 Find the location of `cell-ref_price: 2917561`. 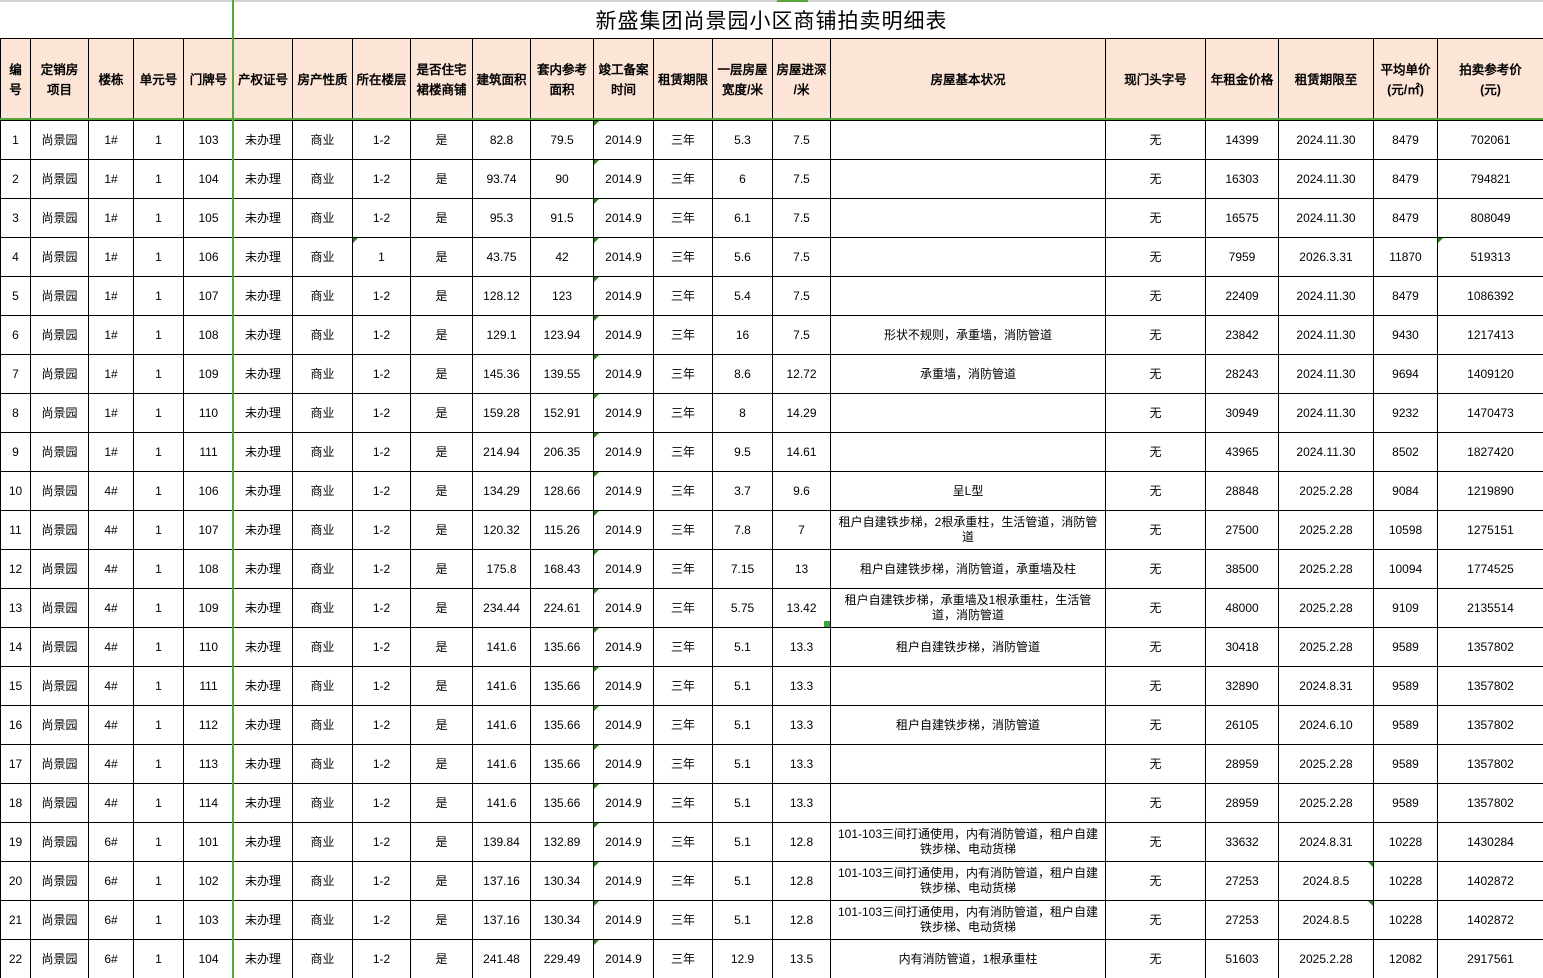

cell-ref_price: 2917561 is located at coordinates (1490, 958).